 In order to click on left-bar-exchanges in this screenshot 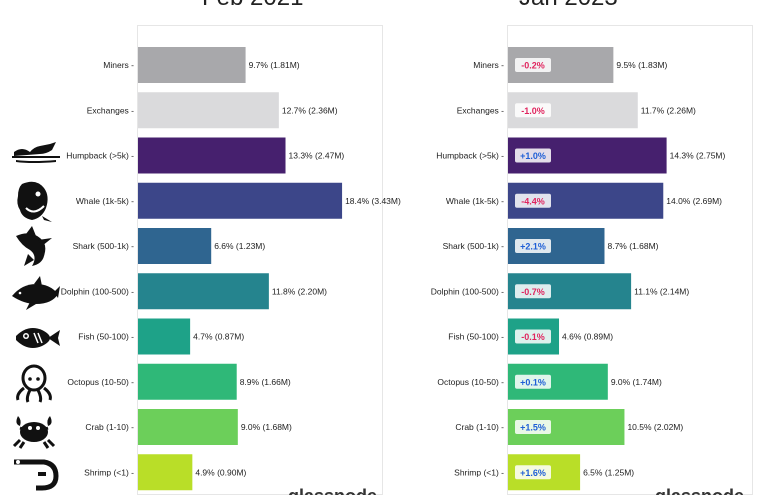, I will do `click(208, 110)`.